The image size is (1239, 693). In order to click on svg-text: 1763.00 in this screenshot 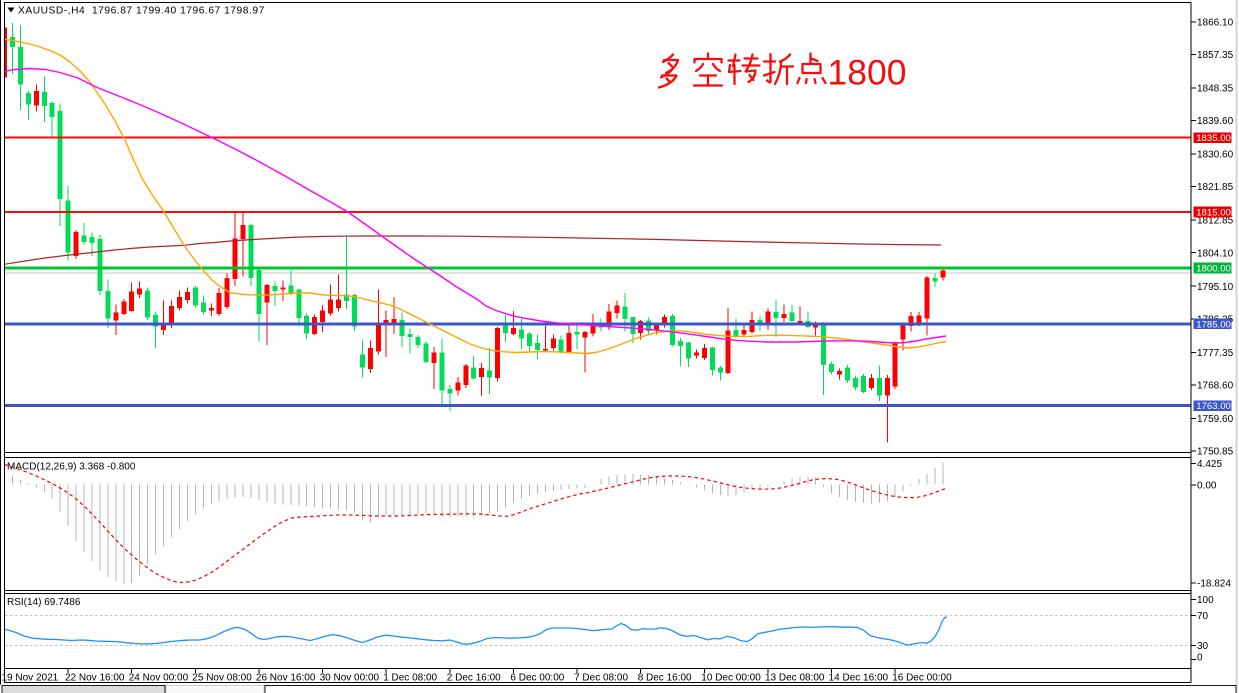, I will do `click(1213, 406)`.